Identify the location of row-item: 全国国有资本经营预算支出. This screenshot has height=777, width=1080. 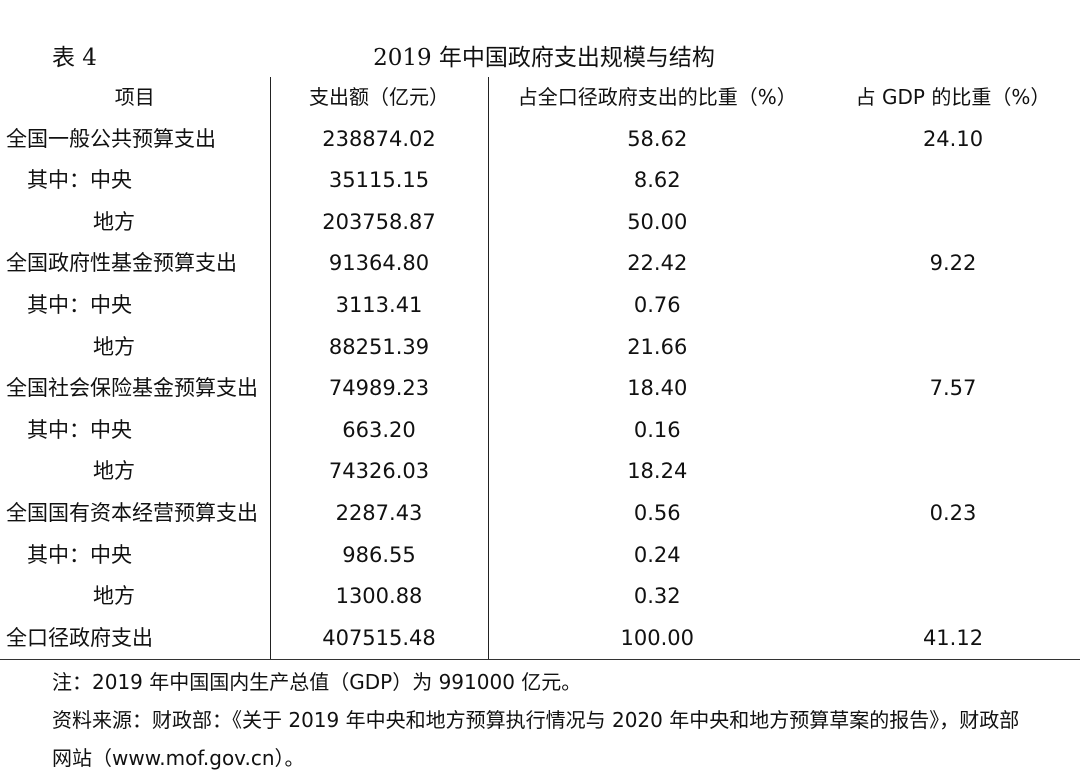
(135, 513).